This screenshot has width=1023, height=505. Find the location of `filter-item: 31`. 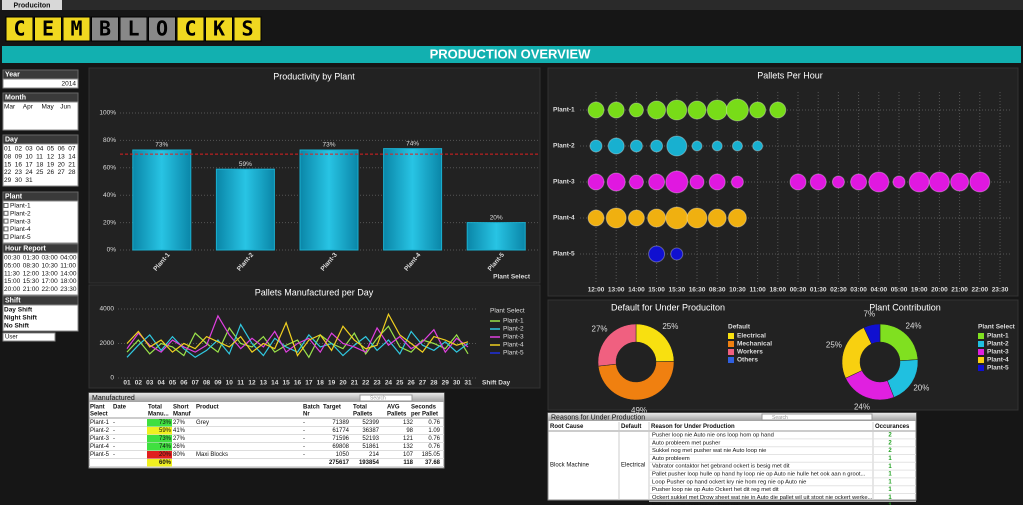

filter-item: 31 is located at coordinates (29, 180).